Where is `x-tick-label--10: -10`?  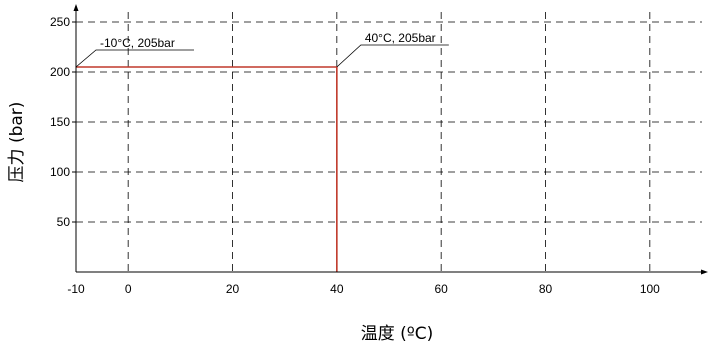
x-tick-label--10: -10 is located at coordinates (76, 289).